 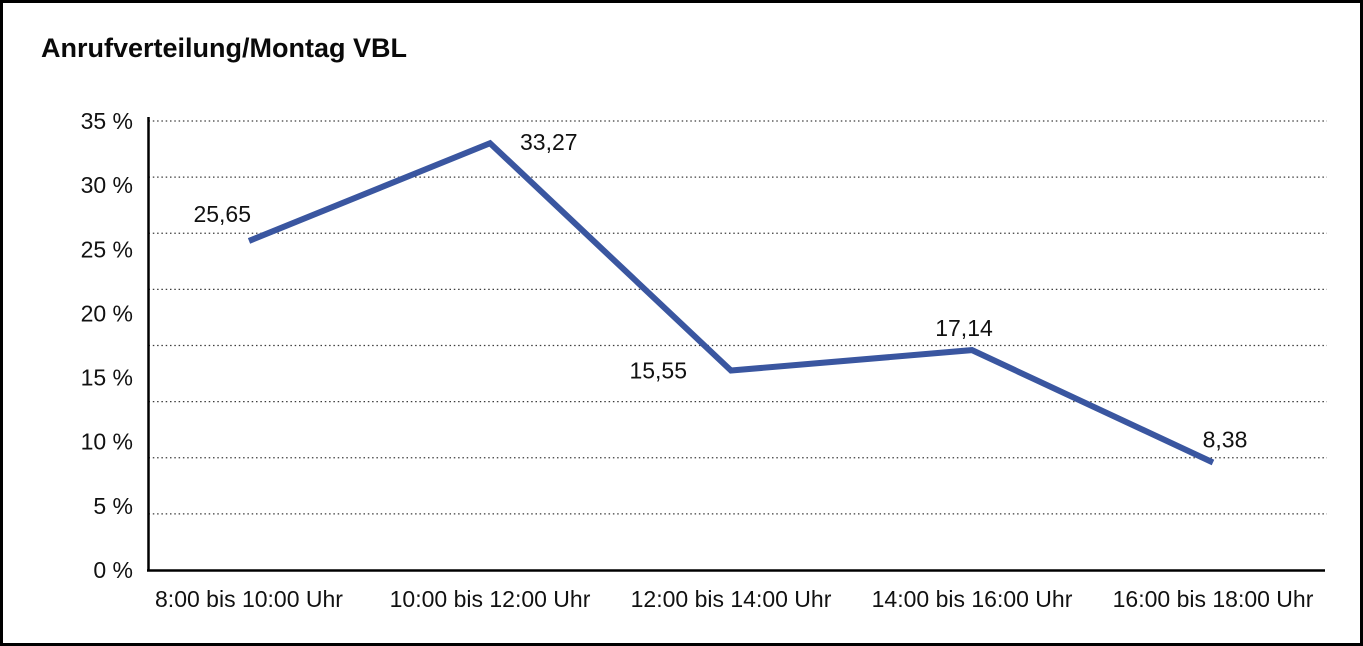 What do you see at coordinates (490, 599) in the screenshot?
I see `x-axis-tick-label: 10:00 bis 12:00 Uhr` at bounding box center [490, 599].